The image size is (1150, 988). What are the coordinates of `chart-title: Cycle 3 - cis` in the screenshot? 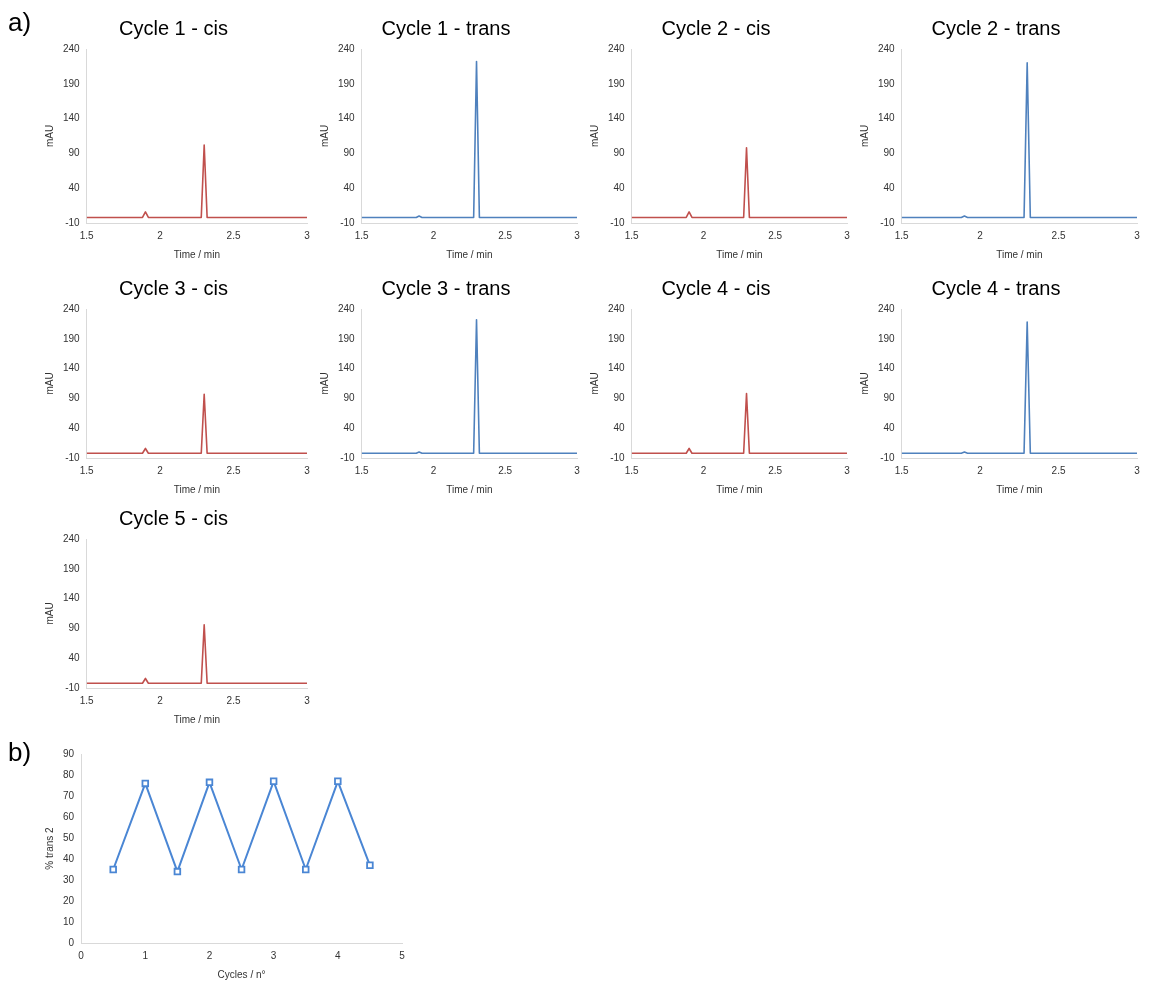 It's located at (173, 287).